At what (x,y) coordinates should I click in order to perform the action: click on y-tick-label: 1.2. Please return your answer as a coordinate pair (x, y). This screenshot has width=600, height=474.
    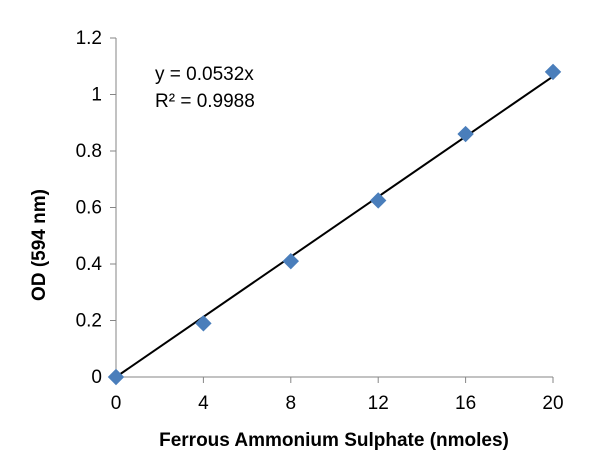
    Looking at the image, I should click on (89, 38).